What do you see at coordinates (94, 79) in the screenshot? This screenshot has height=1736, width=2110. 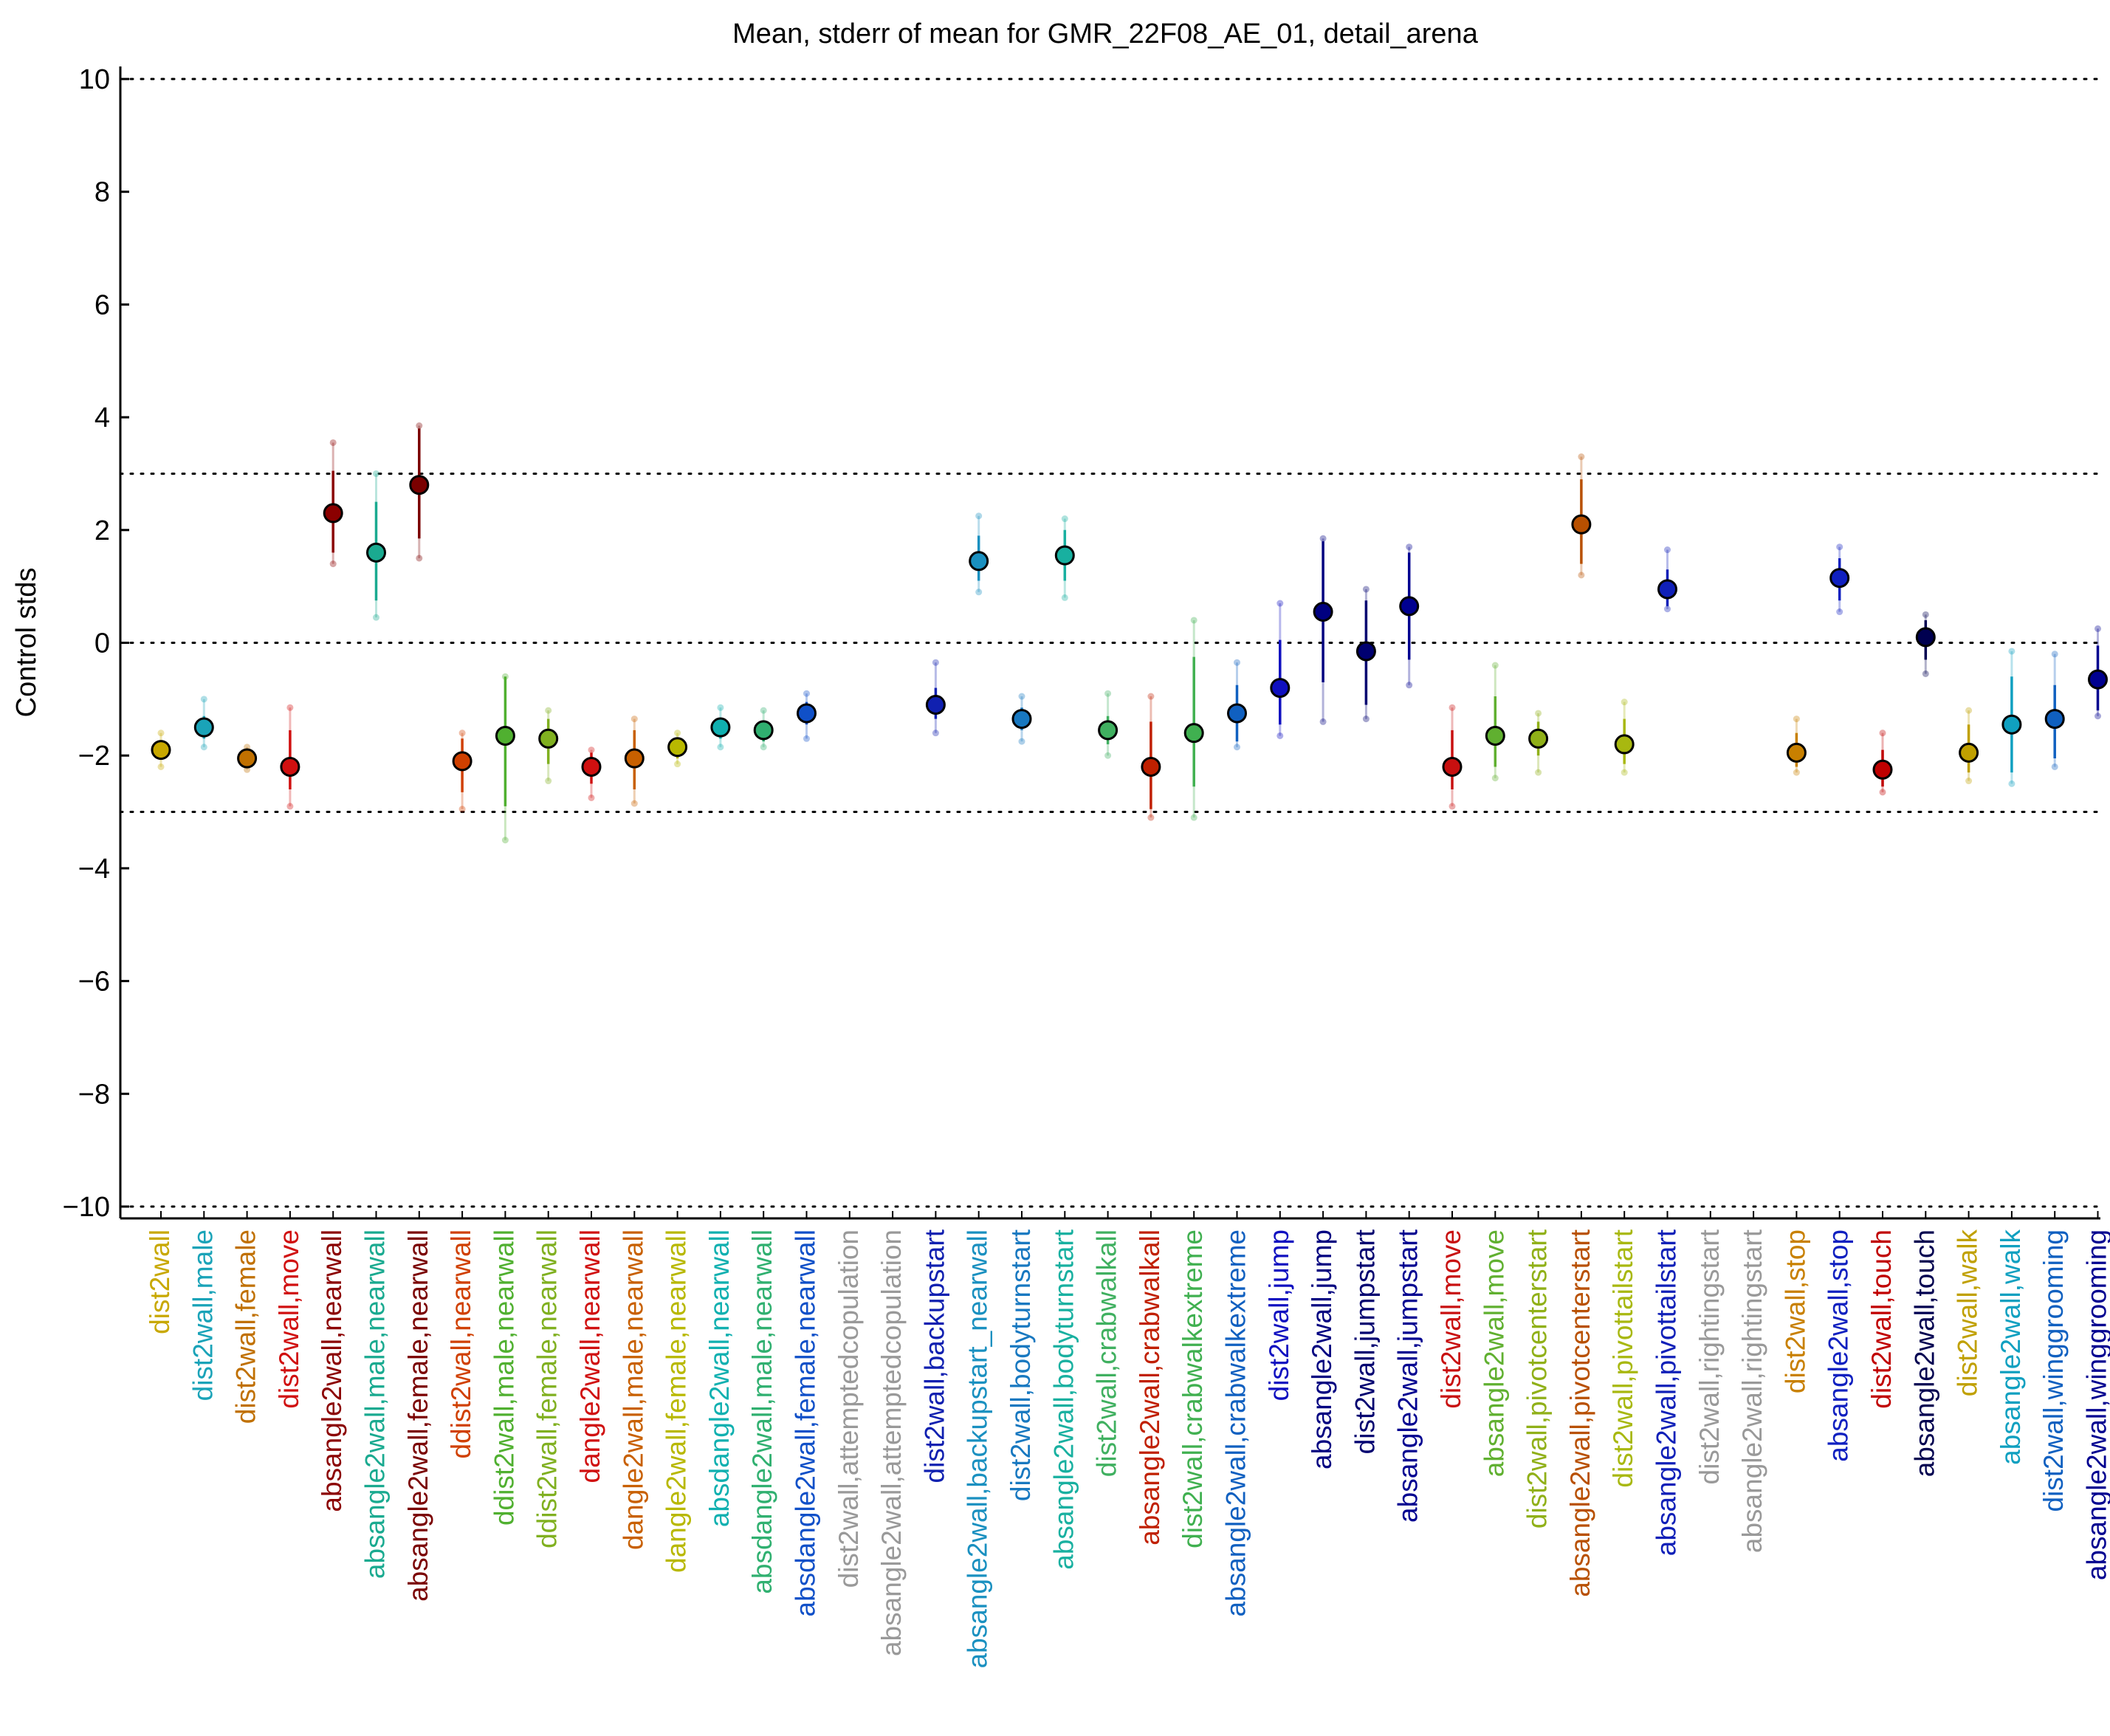 I see `y-tick-label: 10` at bounding box center [94, 79].